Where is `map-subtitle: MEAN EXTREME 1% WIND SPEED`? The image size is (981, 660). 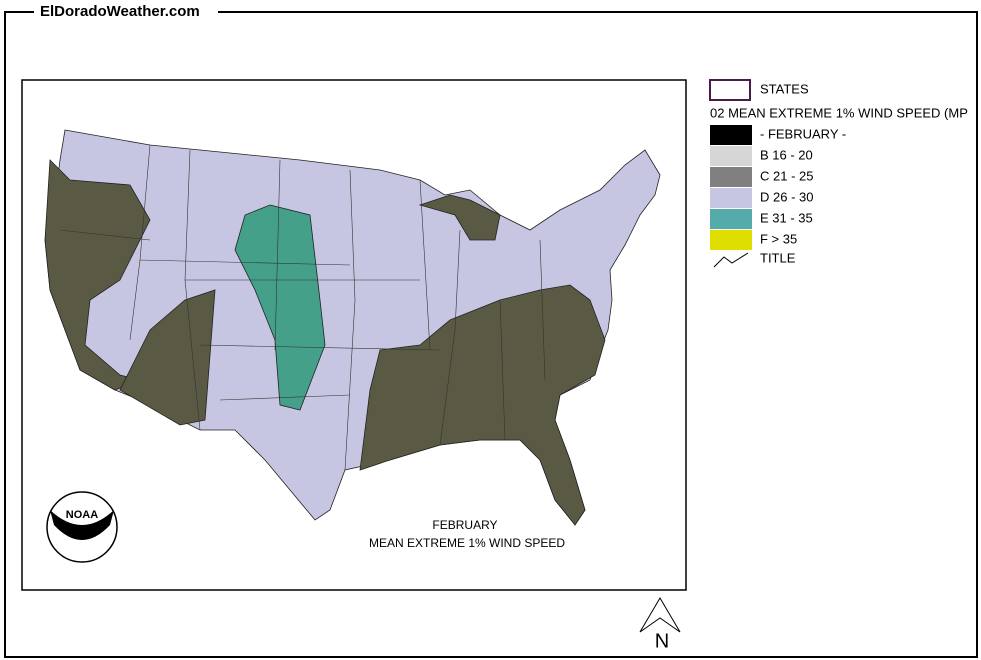 map-subtitle: MEAN EXTREME 1% WIND SPEED is located at coordinates (467, 543).